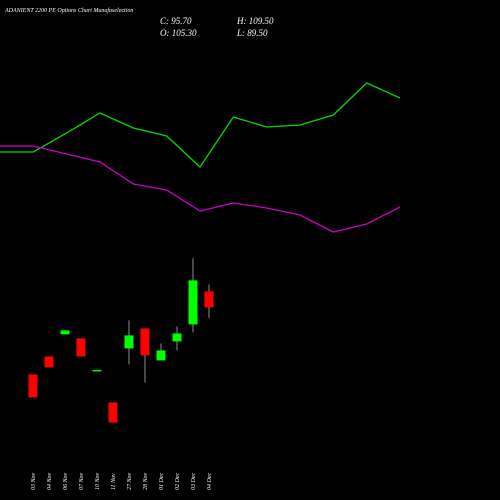  I want to click on x-tick-label: 28 Nov, so click(146, 481).